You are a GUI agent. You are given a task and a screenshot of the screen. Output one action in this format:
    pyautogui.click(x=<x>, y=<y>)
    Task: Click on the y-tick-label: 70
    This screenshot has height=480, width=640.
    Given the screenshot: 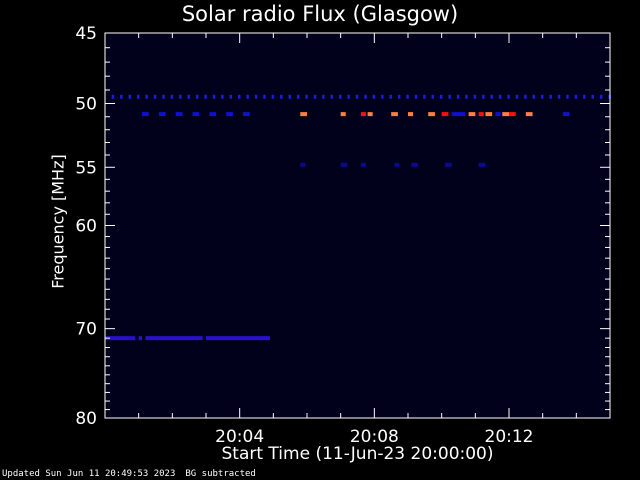 What is the action you would take?
    pyautogui.click(x=86, y=330)
    